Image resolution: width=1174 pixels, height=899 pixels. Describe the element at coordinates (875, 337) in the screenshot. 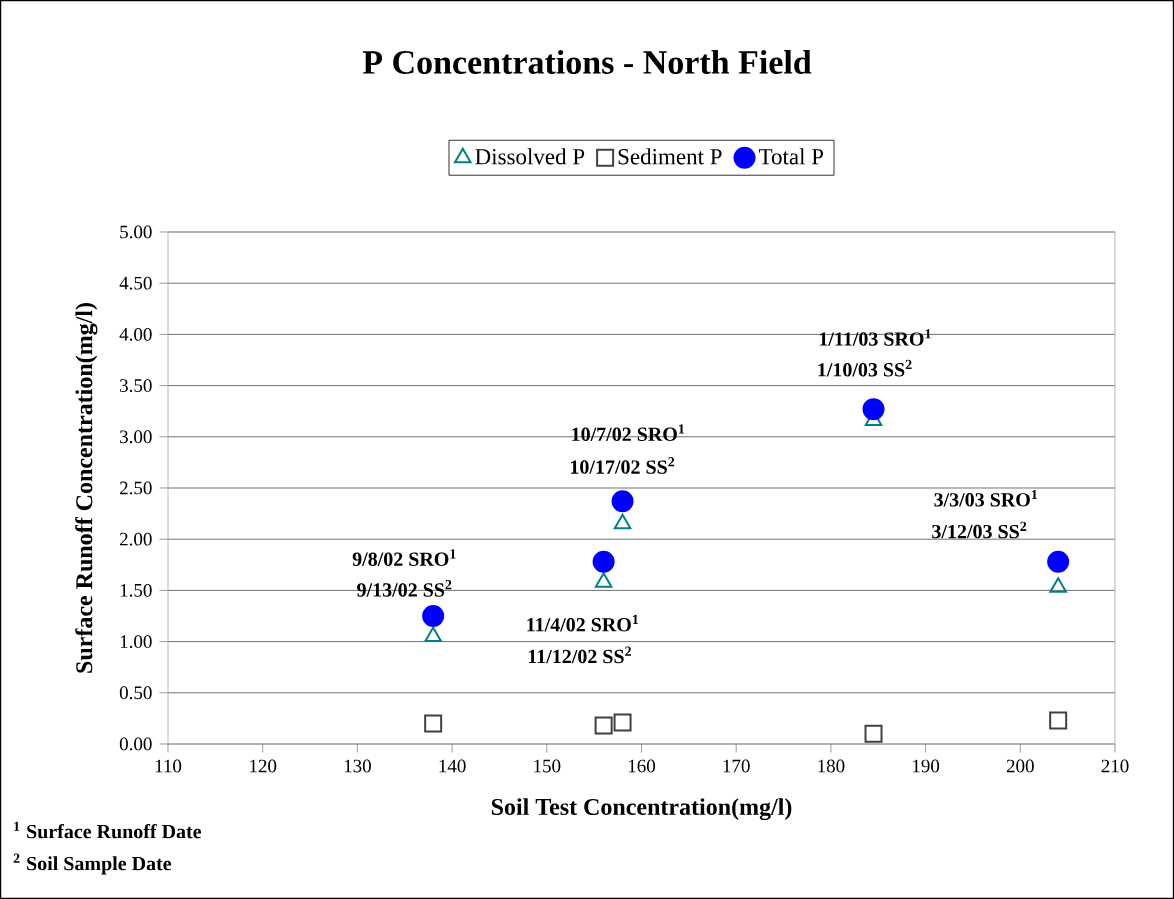

I see `annotation: 1/11/03 SRO$^{1}$` at that location.